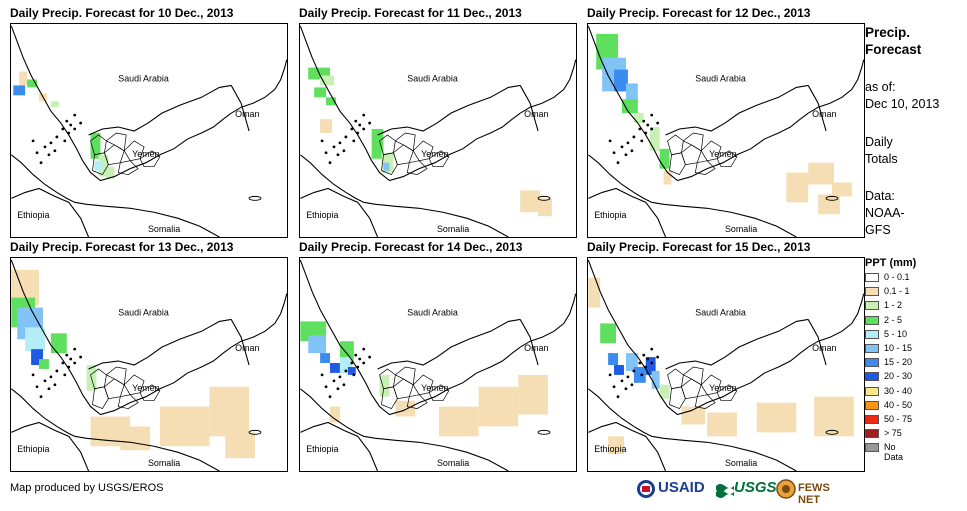  Describe the element at coordinates (878, 230) in the screenshot. I see `data-source-line3: GFS` at that location.